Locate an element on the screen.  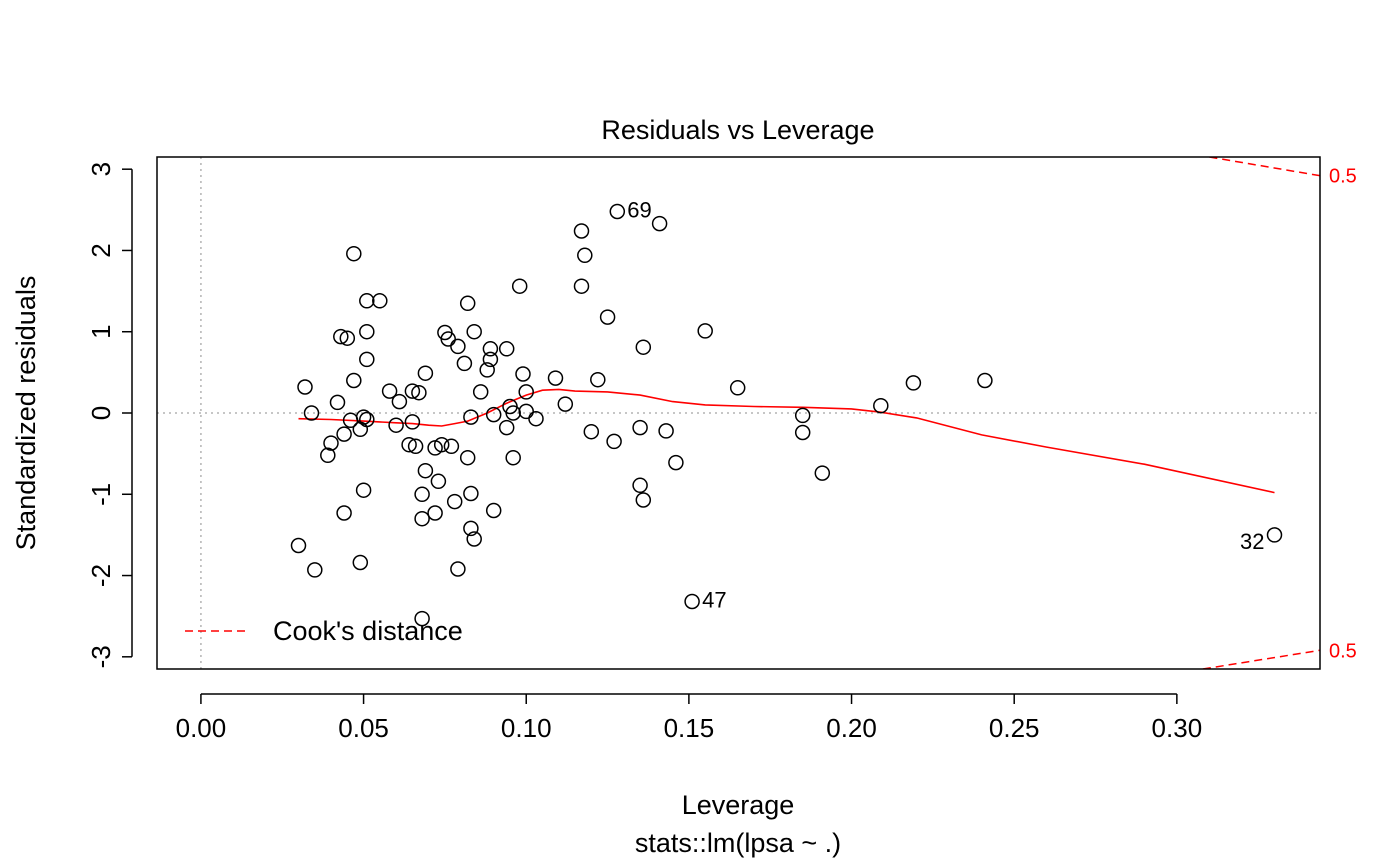
point-label-47: 47 is located at coordinates (714, 600).